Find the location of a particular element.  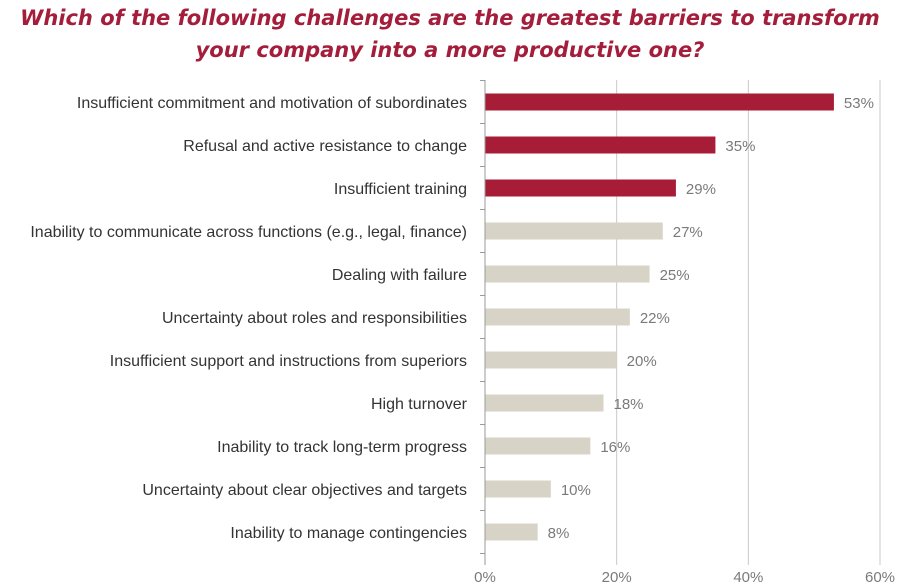

chart-title-line-2: your company into a more productive one? is located at coordinates (450, 50).